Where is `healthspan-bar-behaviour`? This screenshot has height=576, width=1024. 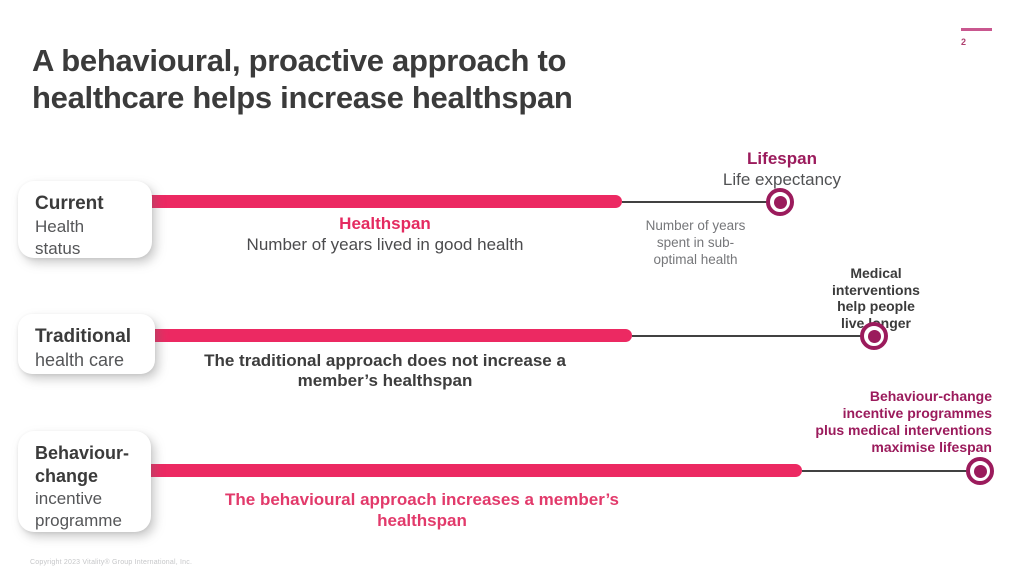
healthspan-bar-behaviour is located at coordinates (473, 470).